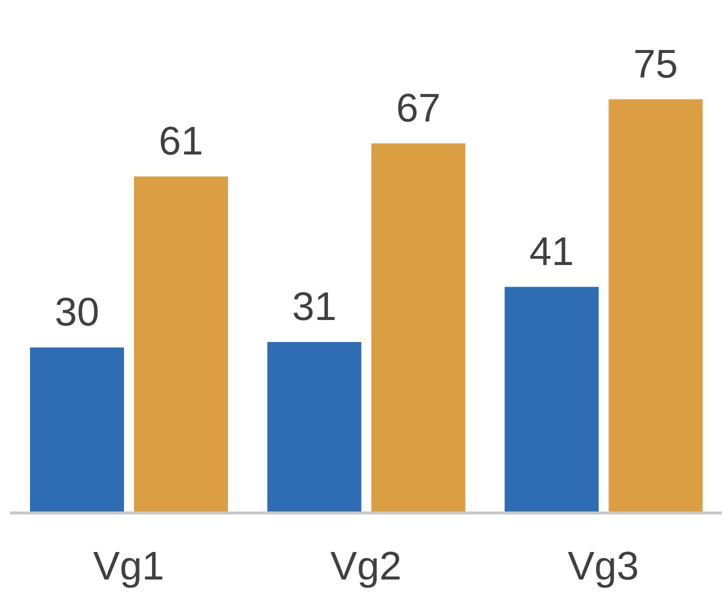 The width and height of the screenshot is (722, 611). What do you see at coordinates (77, 312) in the screenshot?
I see `data-label: 30` at bounding box center [77, 312].